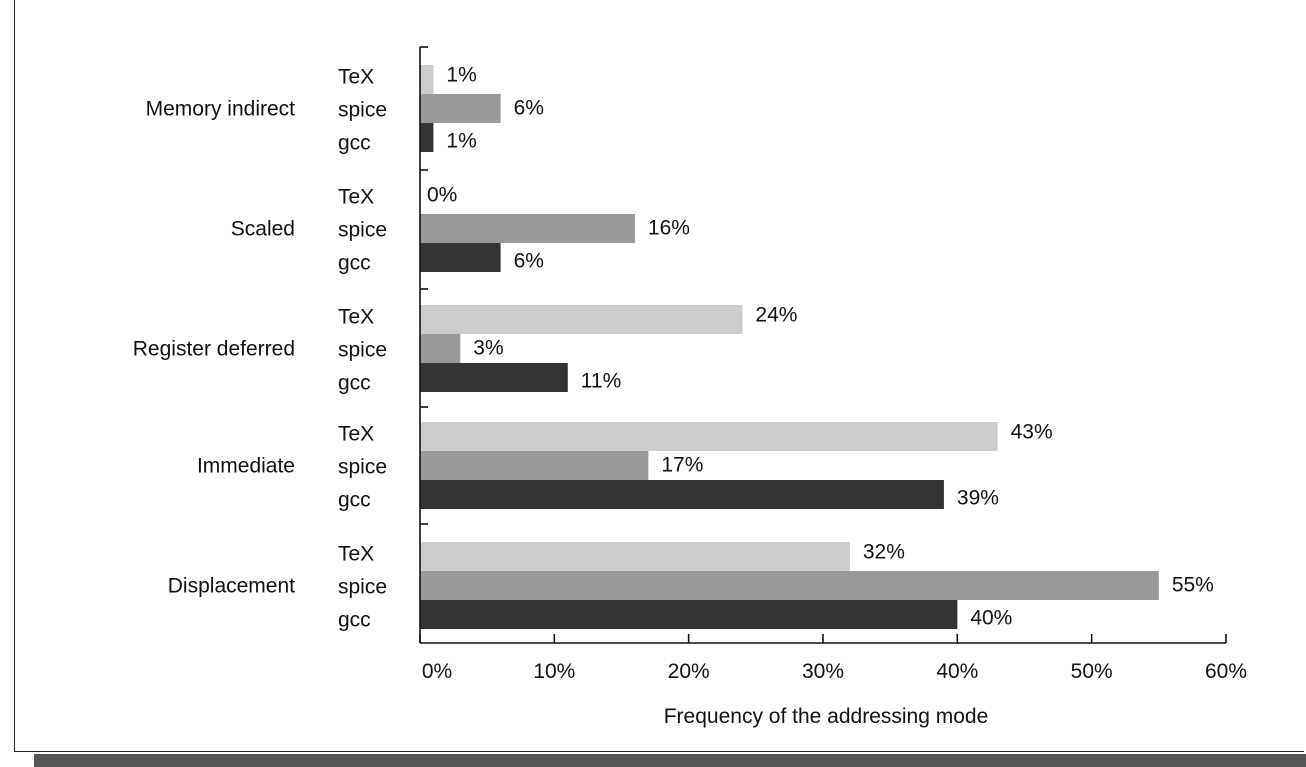  What do you see at coordinates (437, 671) in the screenshot?
I see `x-tick-label: 0%` at bounding box center [437, 671].